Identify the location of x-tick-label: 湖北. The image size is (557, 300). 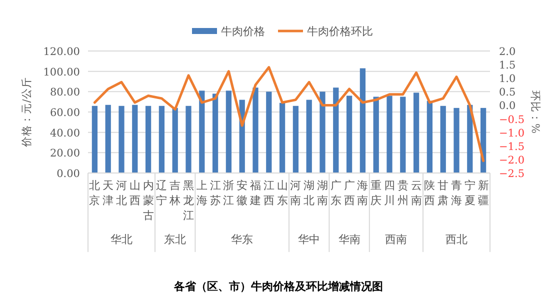
(309, 193).